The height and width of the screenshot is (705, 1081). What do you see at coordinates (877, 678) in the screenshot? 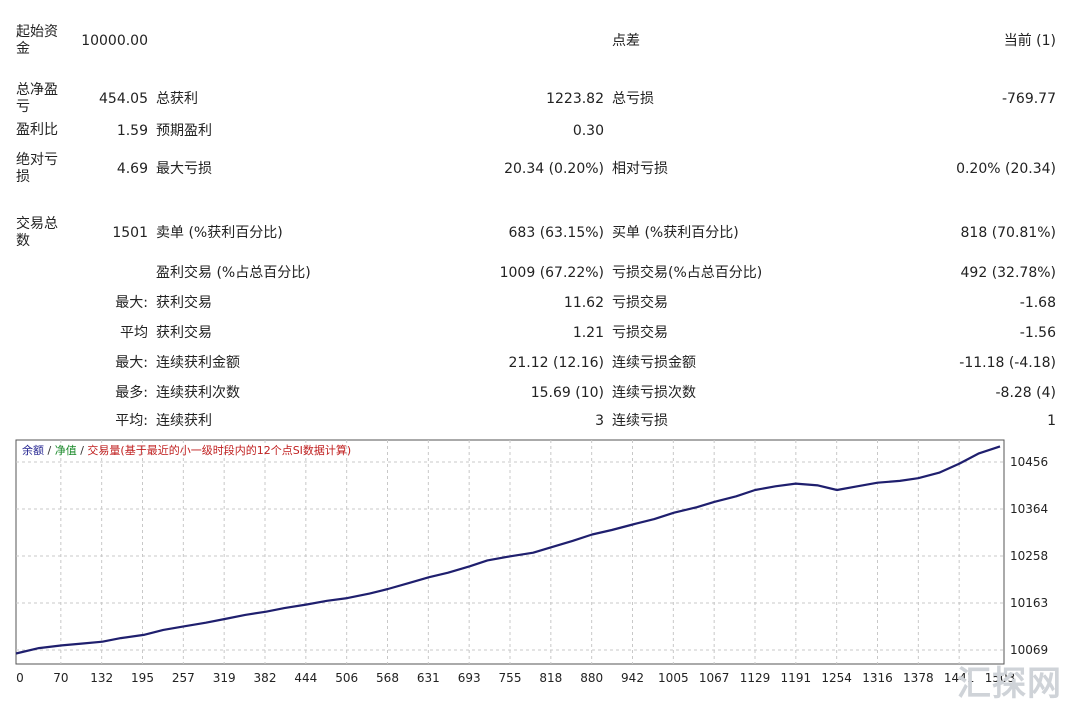
I see `x-tick-label: 1316` at bounding box center [877, 678].